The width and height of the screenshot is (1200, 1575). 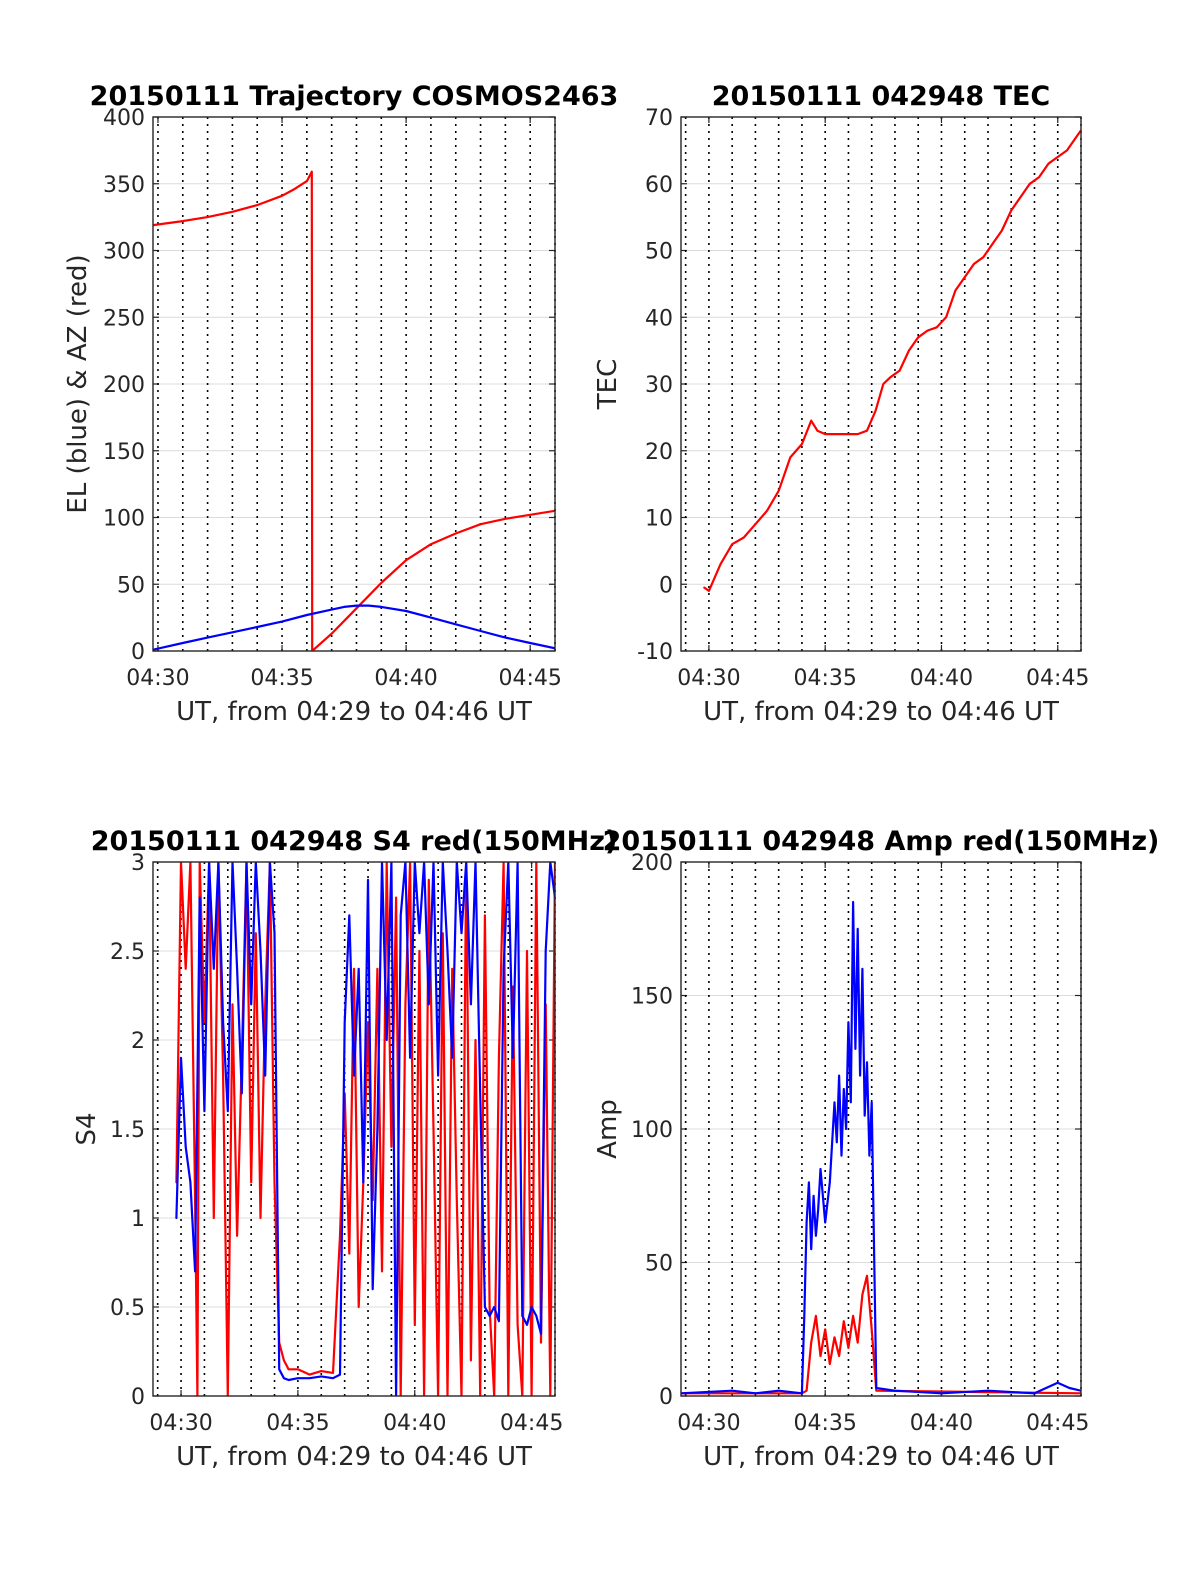 I want to click on y-axis-label: S4, so click(x=87, y=1128).